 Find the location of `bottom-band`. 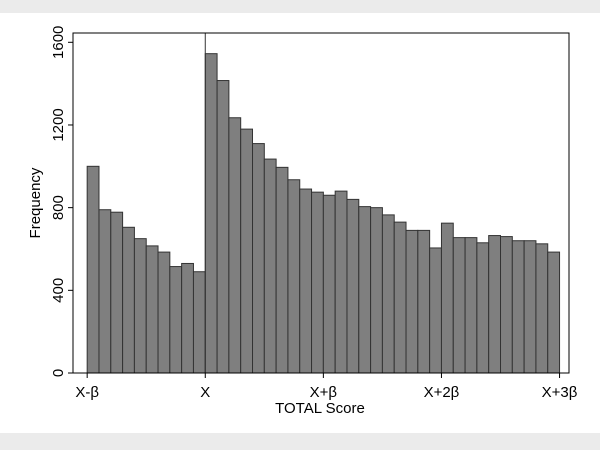

bottom-band is located at coordinates (300, 441).